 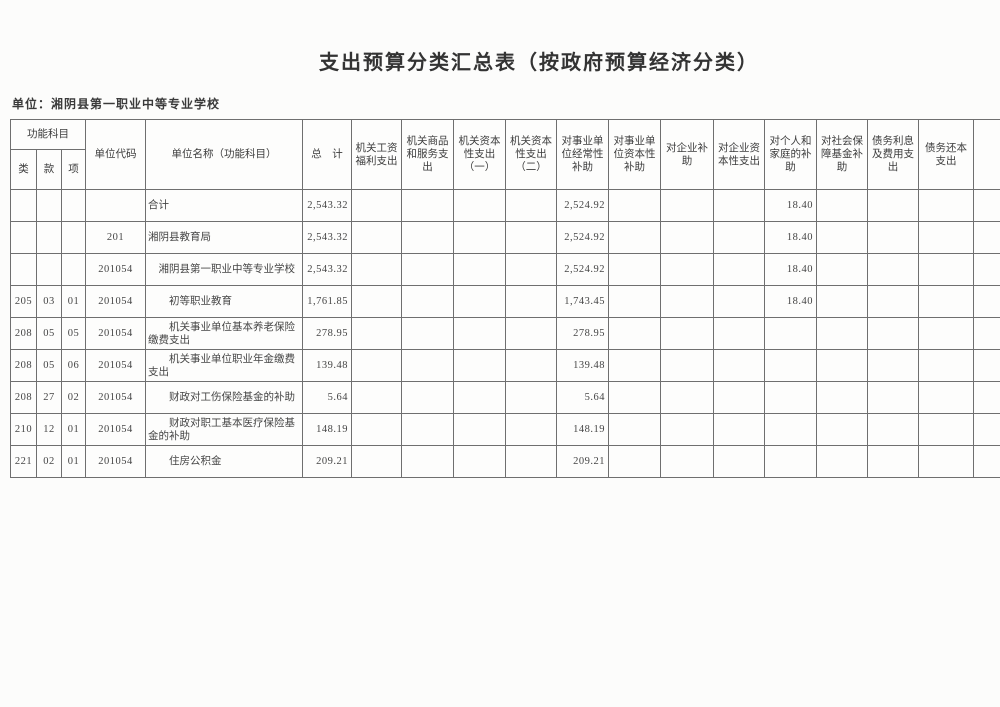 What do you see at coordinates (428, 154) in the screenshot?
I see `header-expense-column: 机关商品和服务支出` at bounding box center [428, 154].